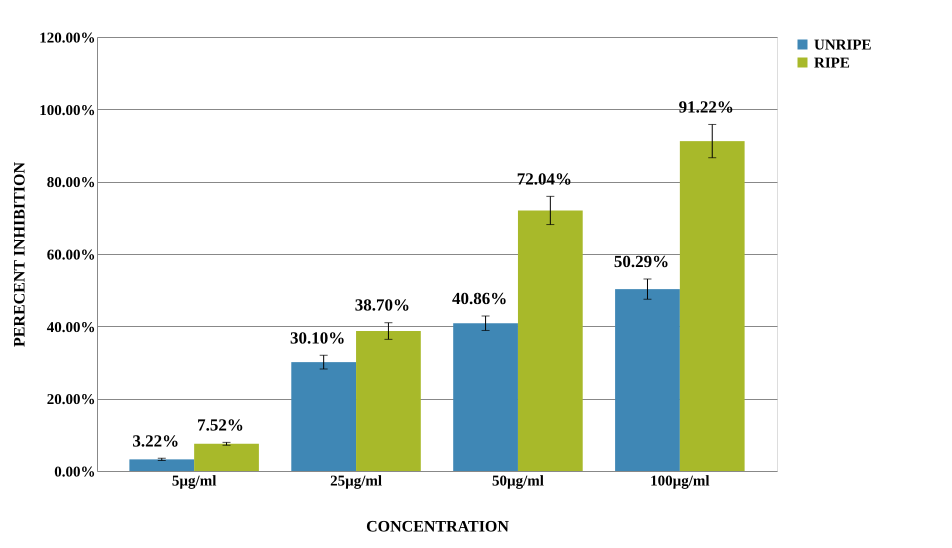  Describe the element at coordinates (71, 183) in the screenshot. I see `y-tick-label: 80.00%` at that location.